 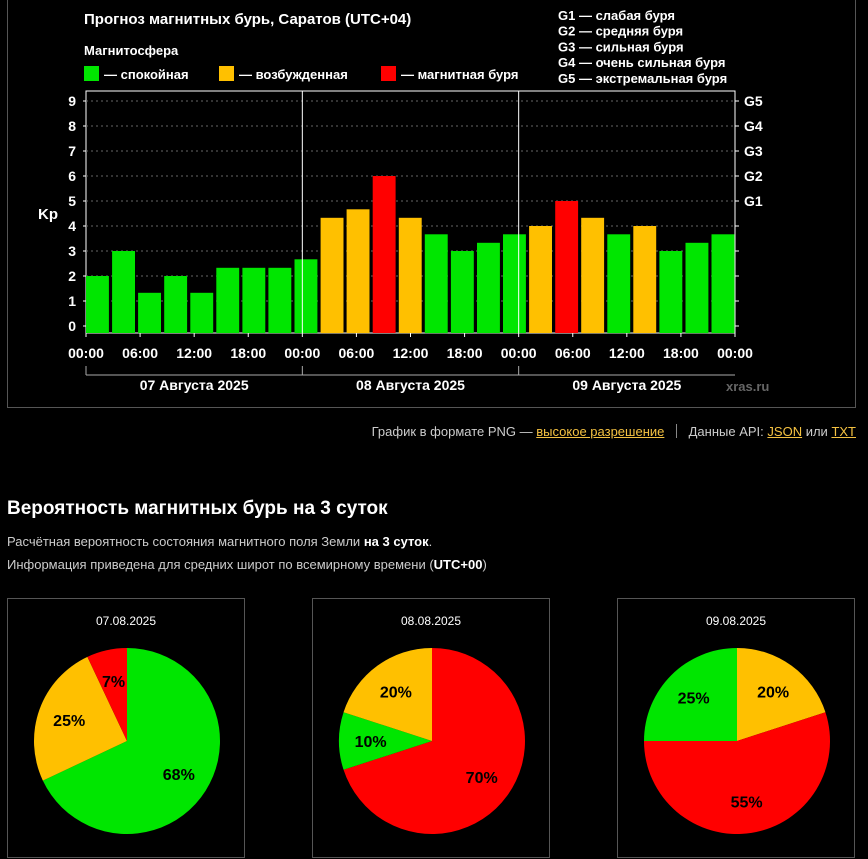 I want to click on y-tick-label: 3, so click(x=72, y=251).